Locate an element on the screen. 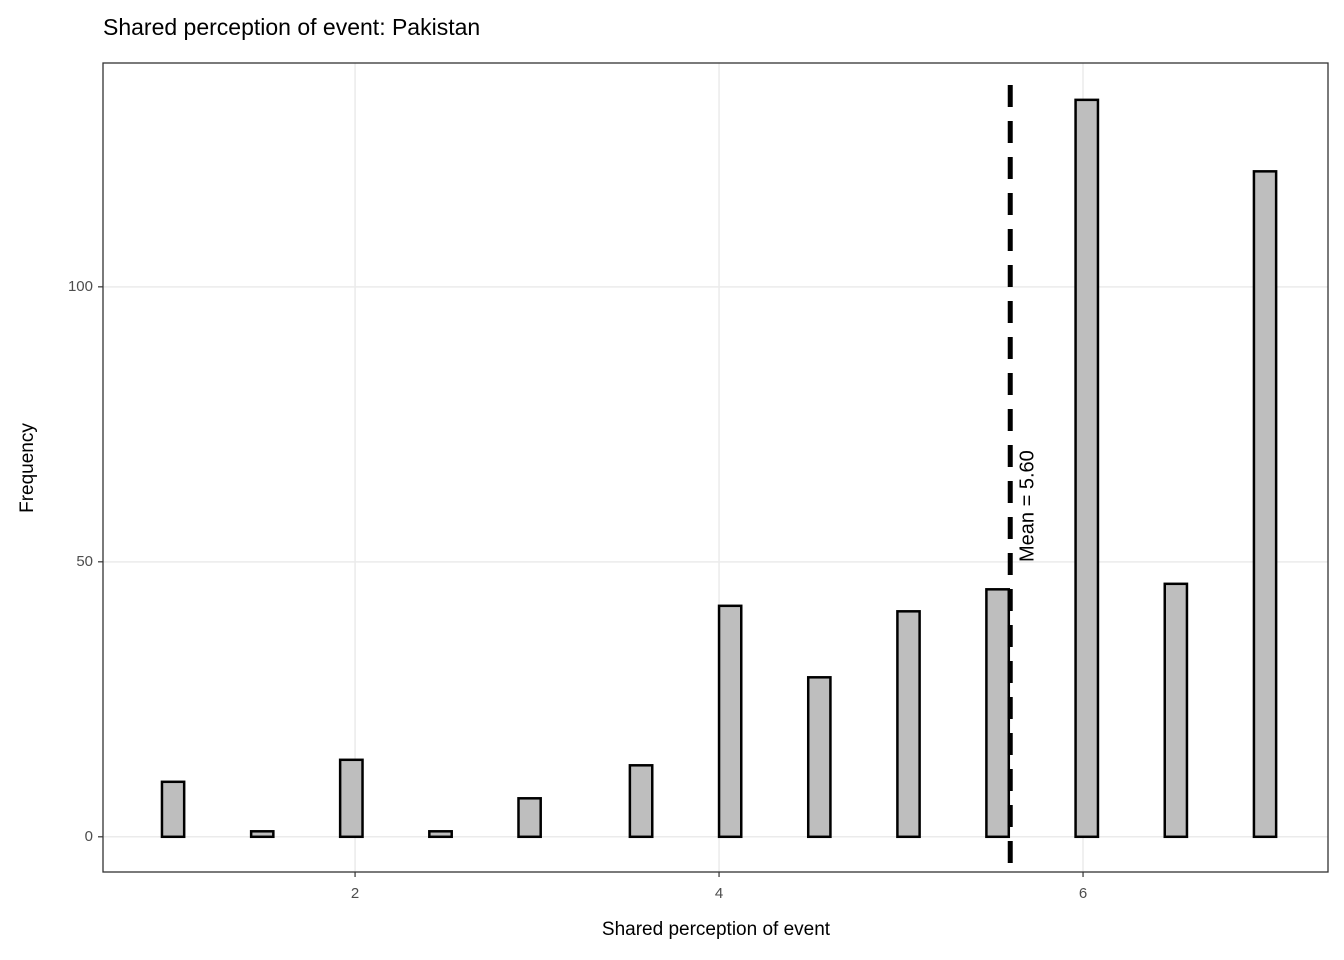 The height and width of the screenshot is (960, 1344). y-tick-label: 0 is located at coordinates (89, 836).